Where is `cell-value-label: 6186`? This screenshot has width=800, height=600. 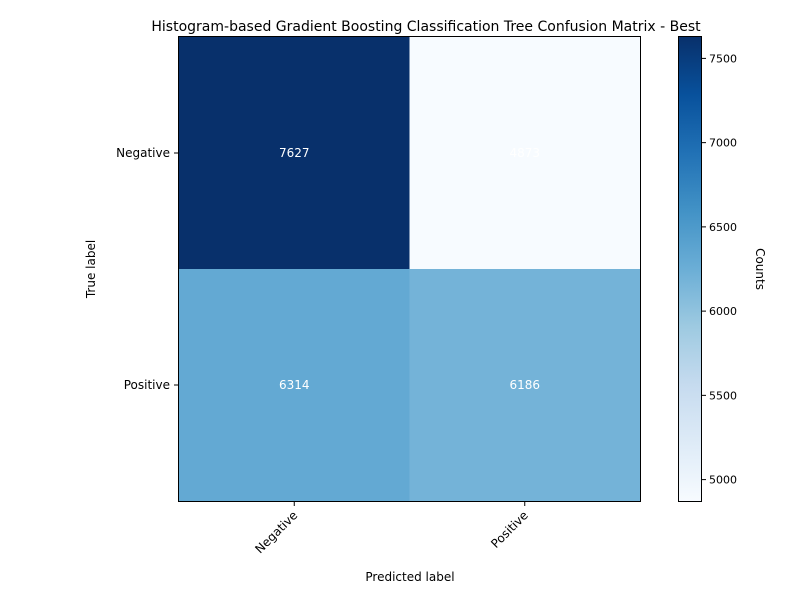 cell-value-label: 6186 is located at coordinates (524, 385).